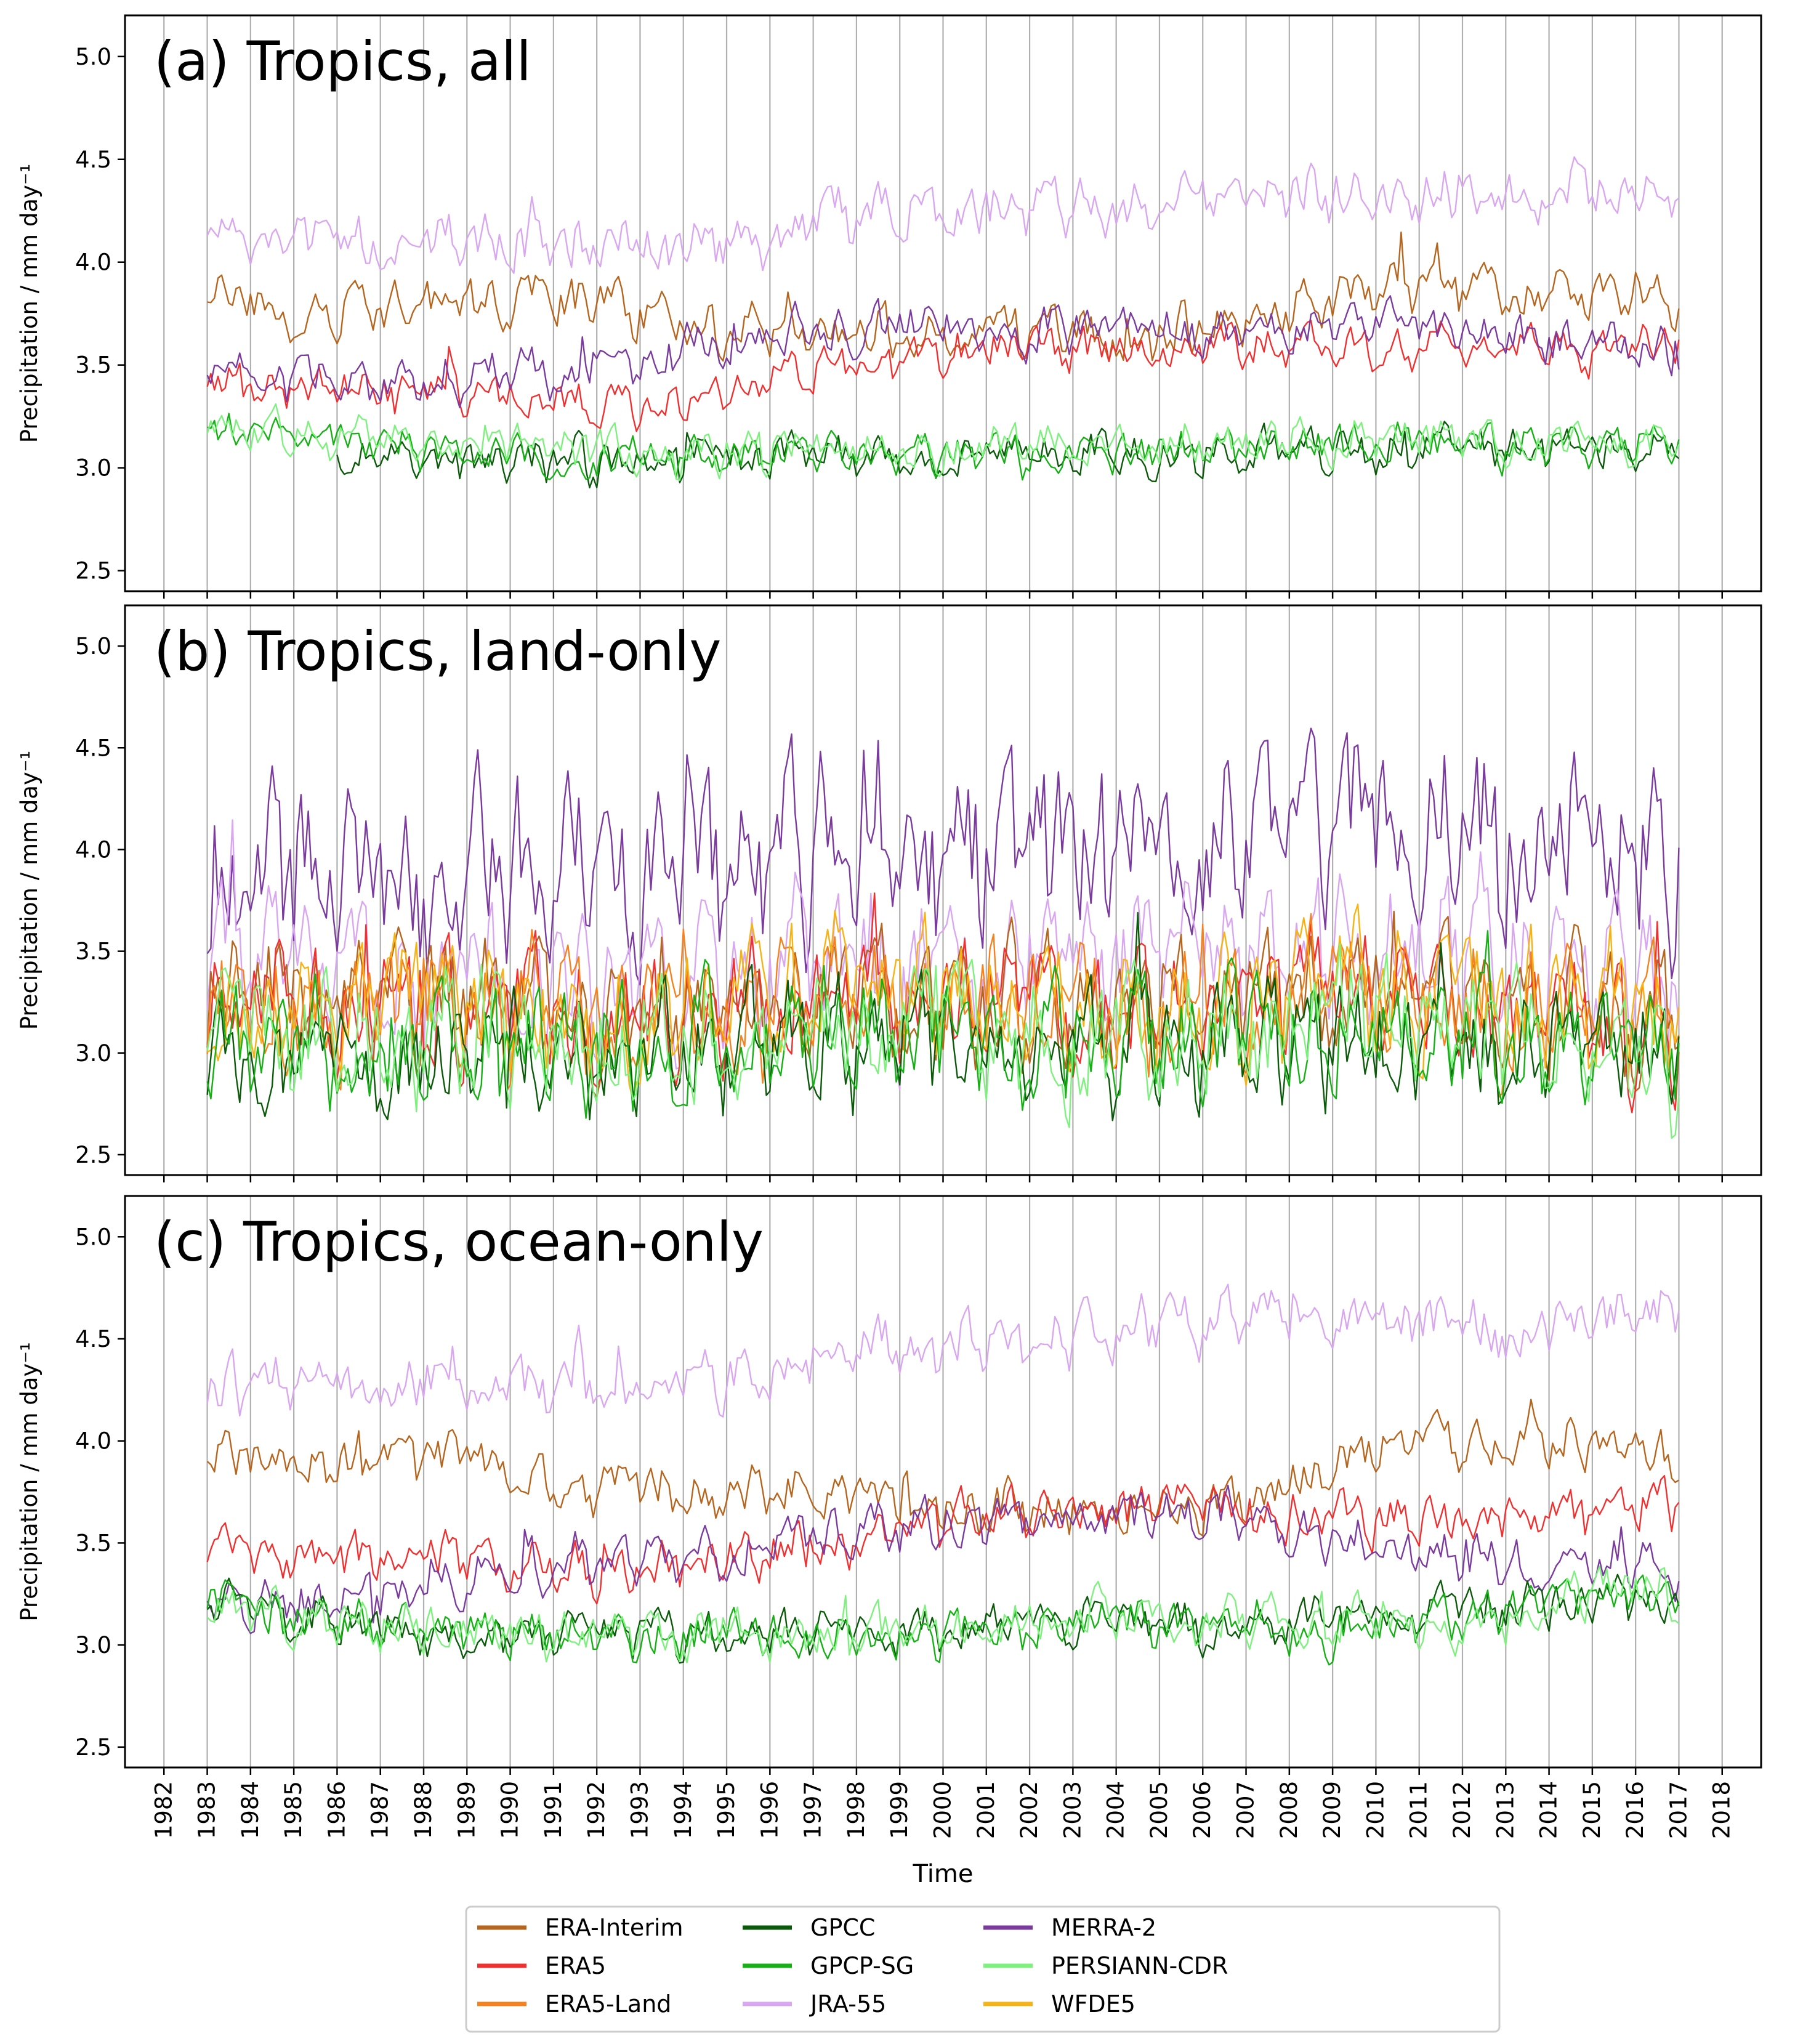 The height and width of the screenshot is (2044, 1811). I want to click on legend-label-gpcp-sg: GPCP-SG, so click(862, 1966).